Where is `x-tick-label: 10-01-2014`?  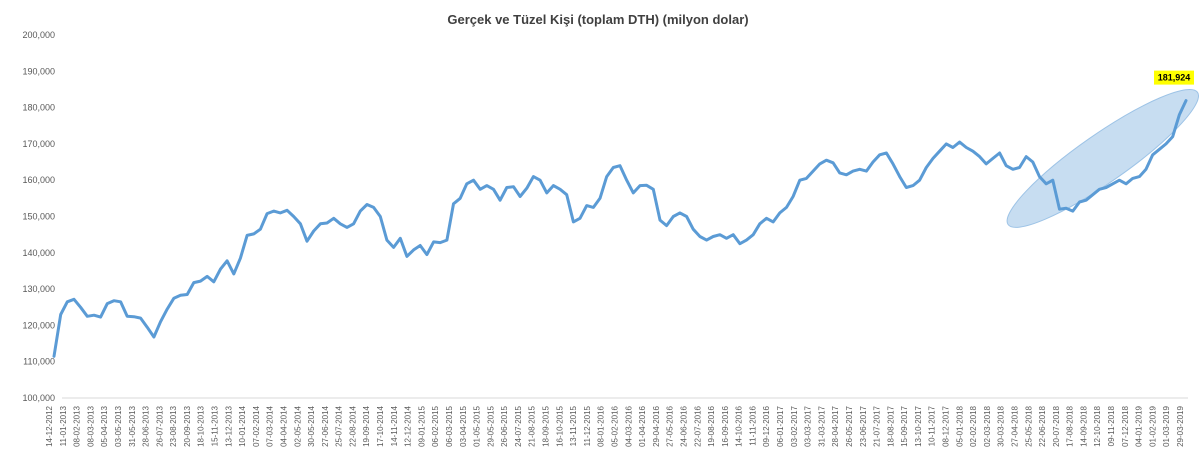 x-tick-label: 10-01-2014 is located at coordinates (242, 425).